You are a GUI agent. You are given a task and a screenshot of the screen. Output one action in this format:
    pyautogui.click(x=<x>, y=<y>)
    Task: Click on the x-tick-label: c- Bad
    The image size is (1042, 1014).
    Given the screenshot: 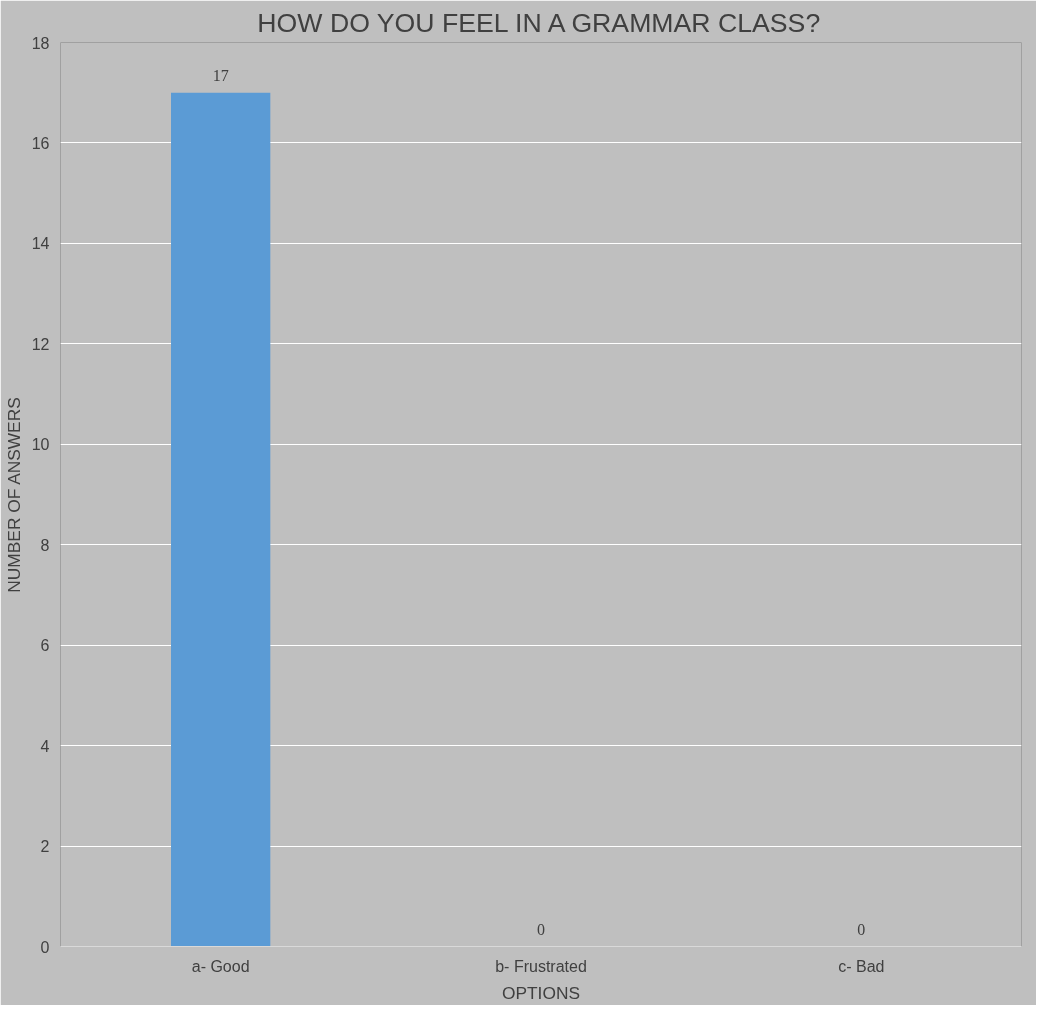 What is the action you would take?
    pyautogui.click(x=861, y=966)
    